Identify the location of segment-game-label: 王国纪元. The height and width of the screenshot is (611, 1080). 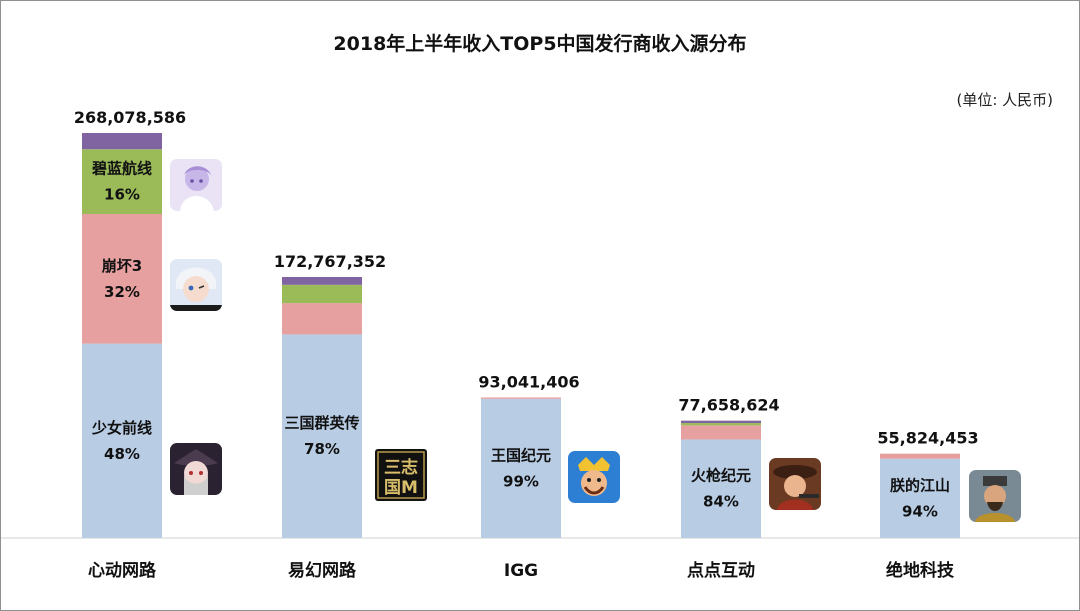
(521, 455).